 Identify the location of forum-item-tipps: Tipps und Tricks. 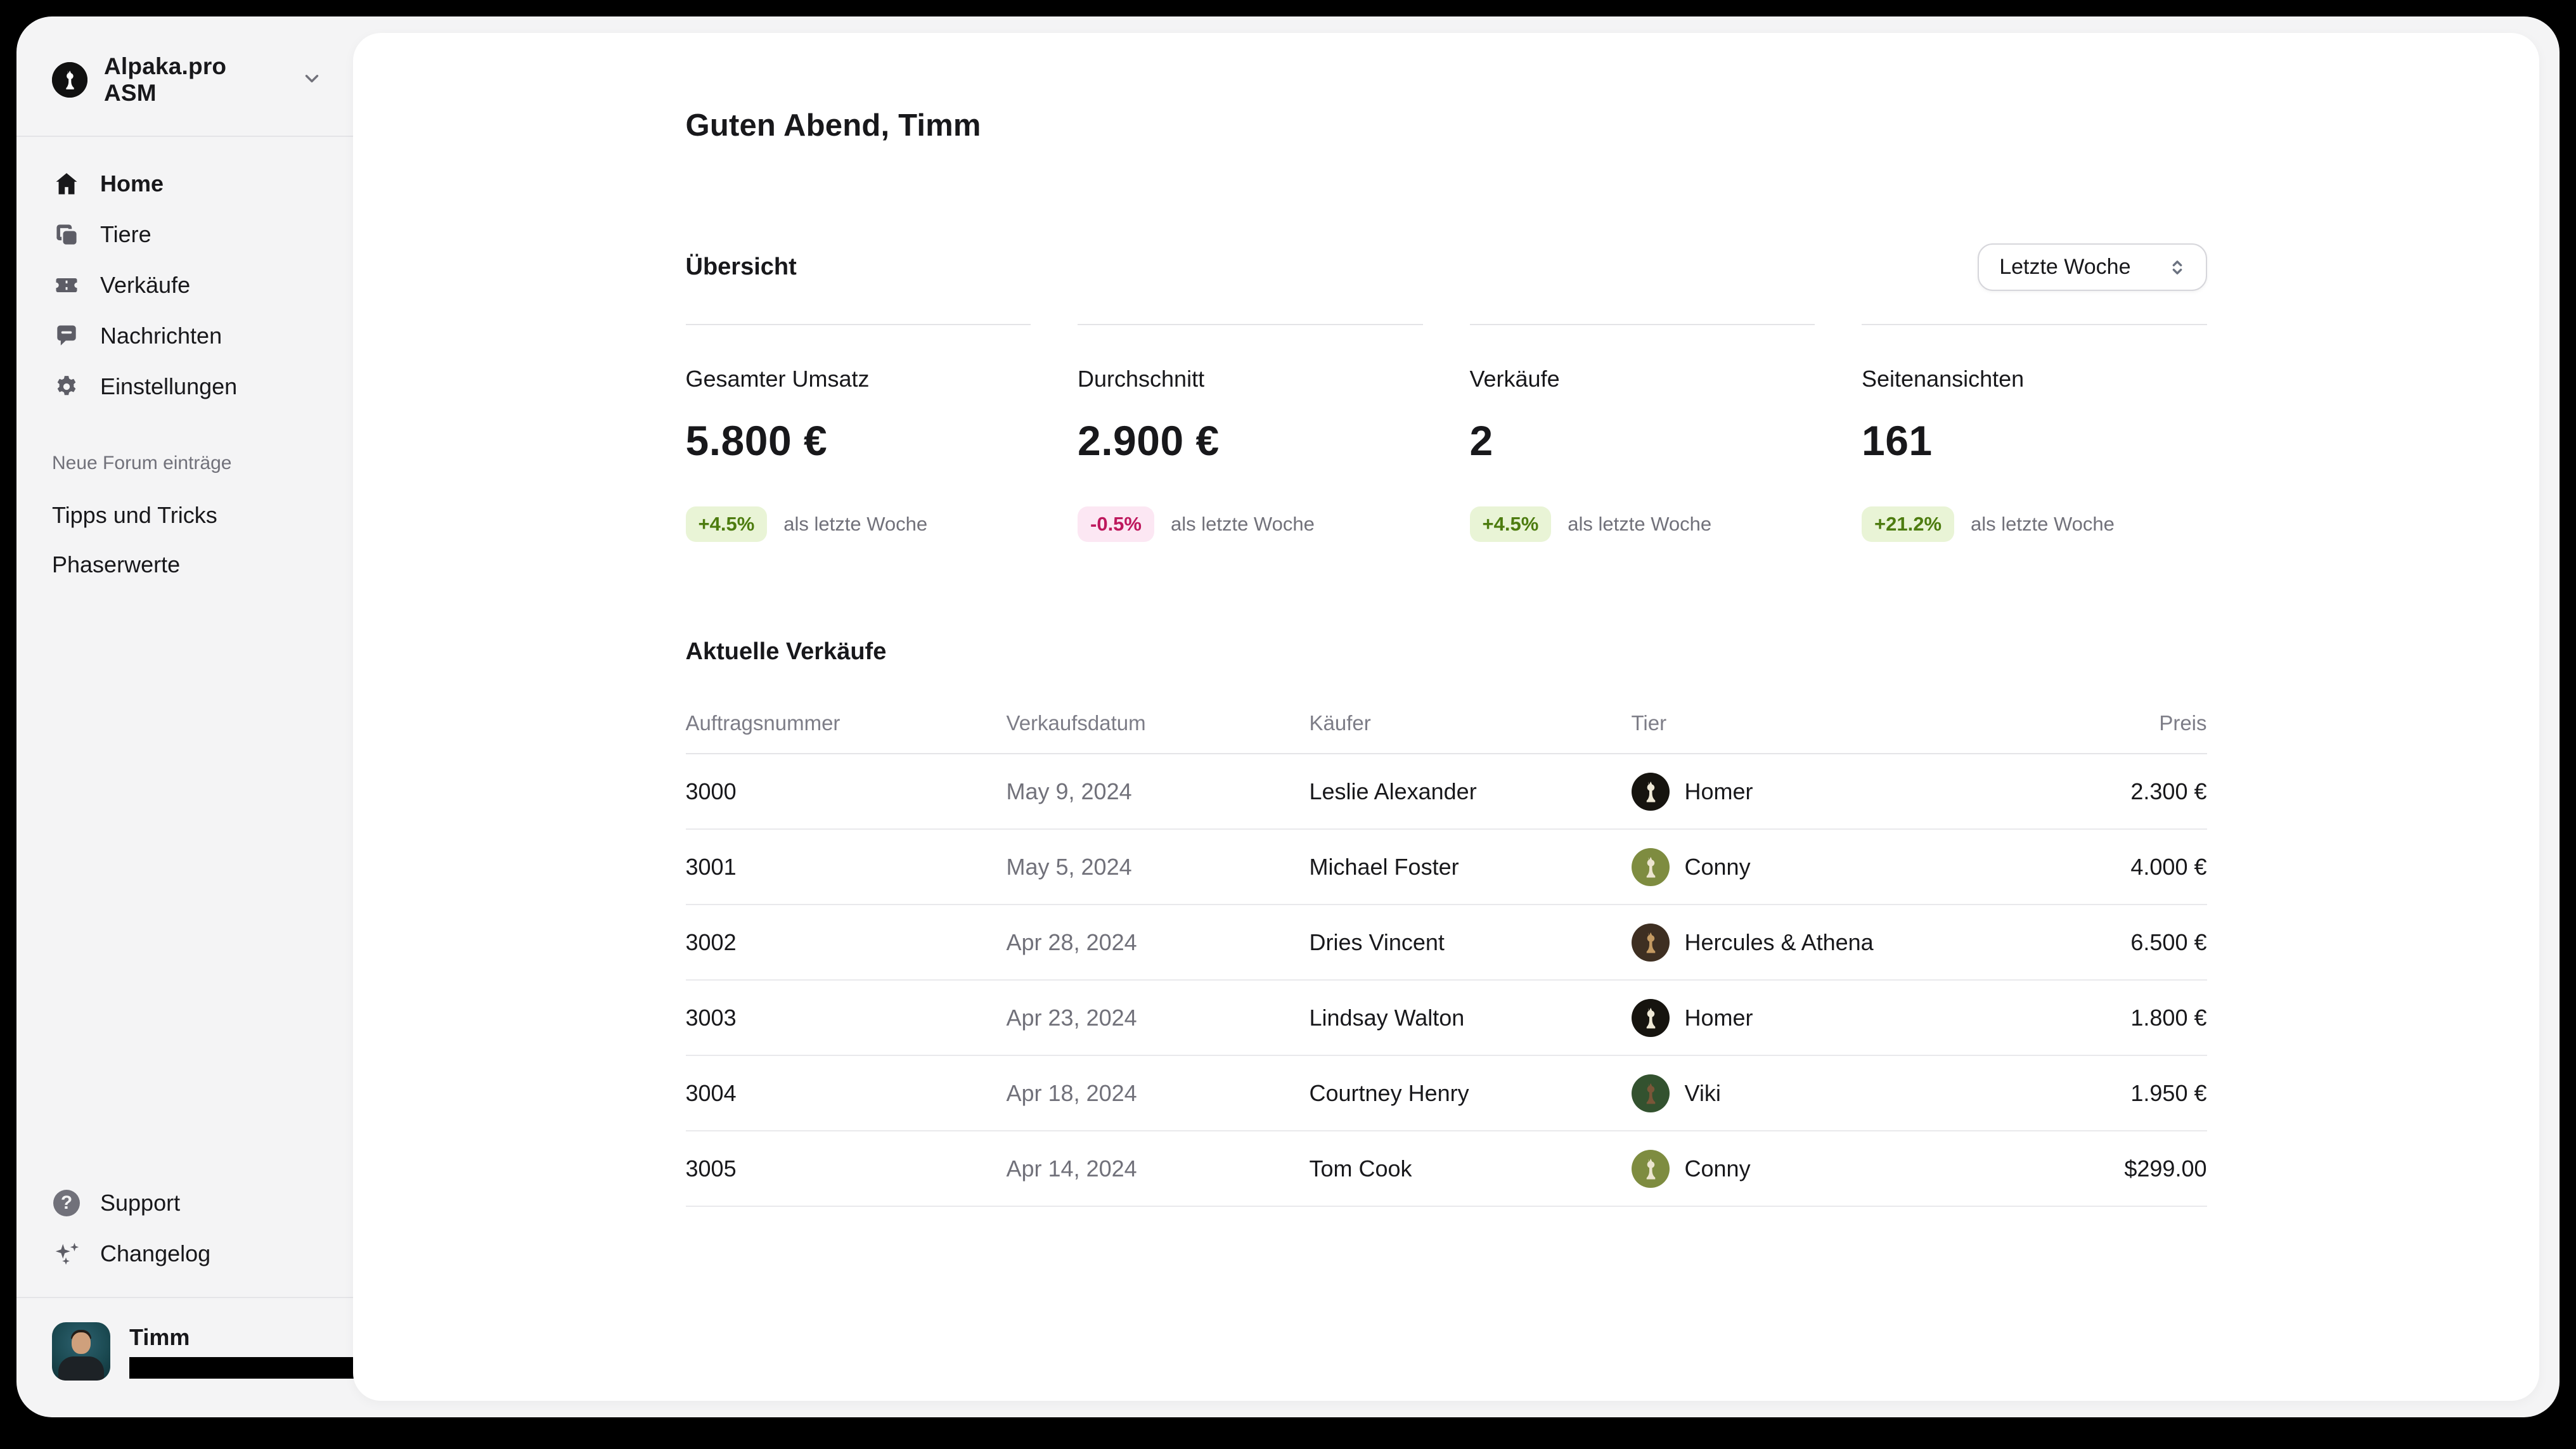
(134, 515).